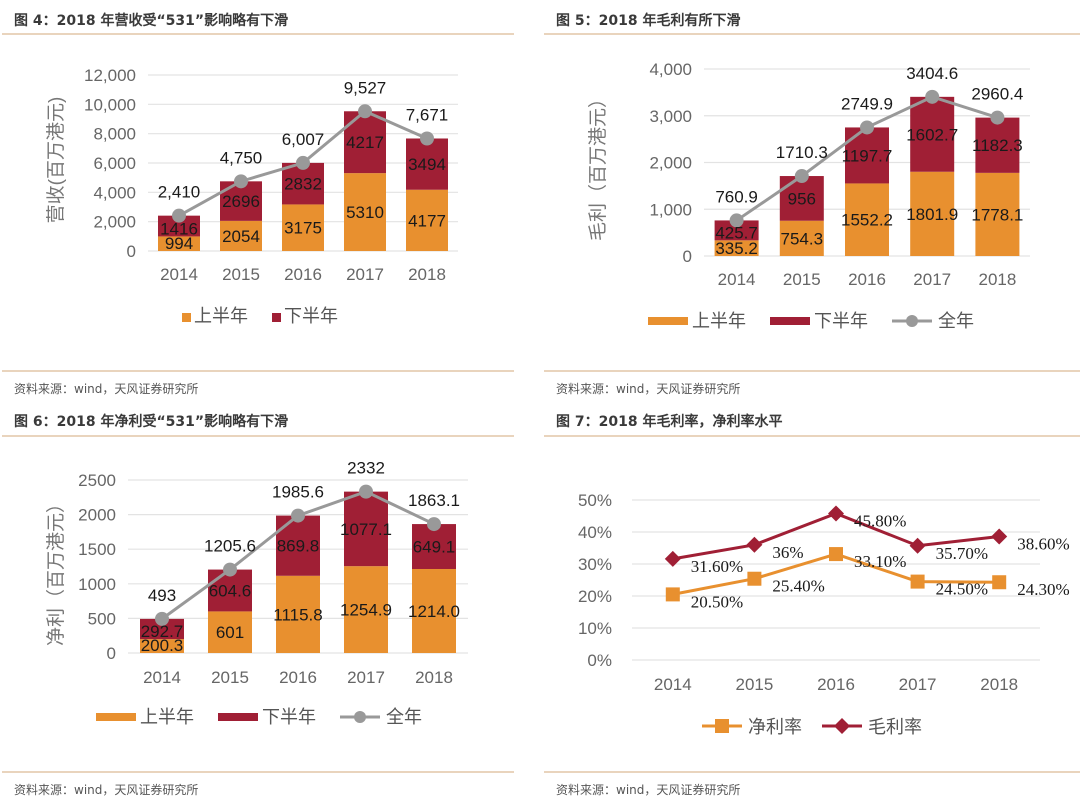 The width and height of the screenshot is (1080, 810). I want to click on y-tick-label: 2500, so click(97, 480).